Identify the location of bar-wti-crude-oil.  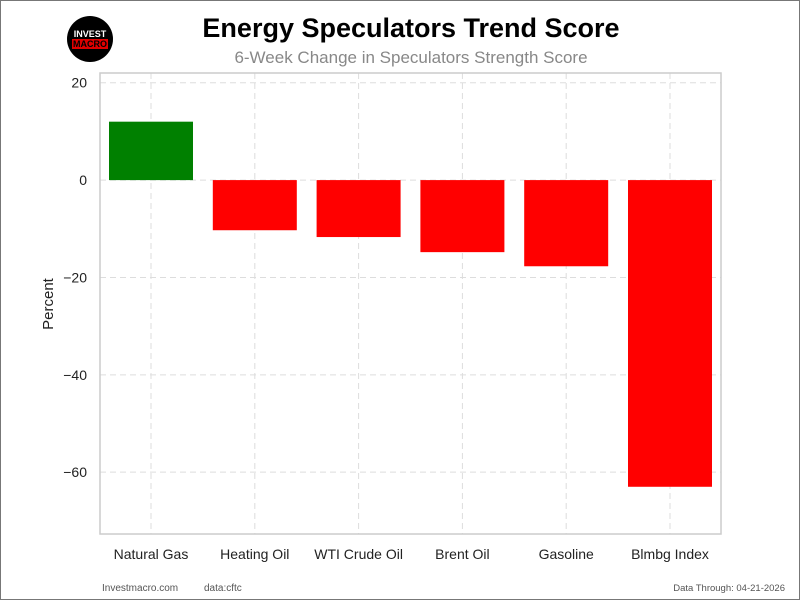
(358, 209).